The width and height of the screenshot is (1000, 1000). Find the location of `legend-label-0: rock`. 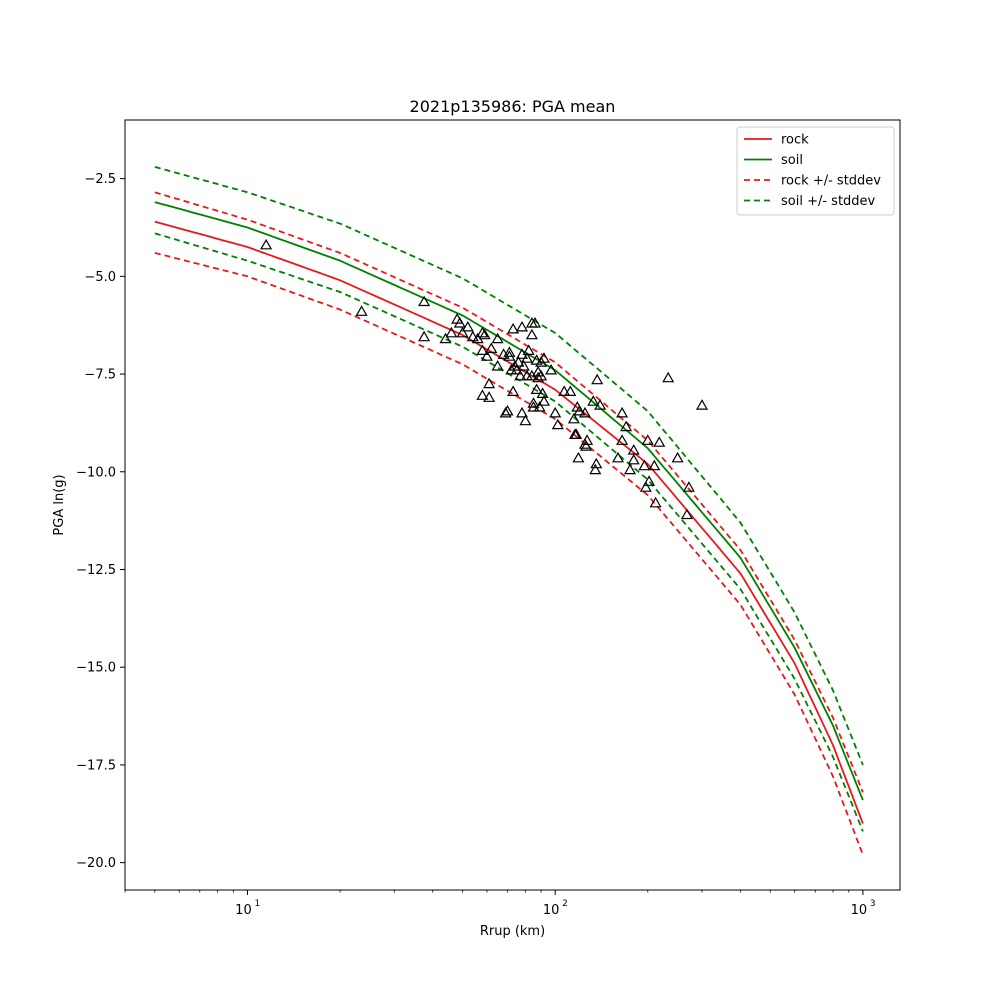

legend-label-0: rock is located at coordinates (795, 140).